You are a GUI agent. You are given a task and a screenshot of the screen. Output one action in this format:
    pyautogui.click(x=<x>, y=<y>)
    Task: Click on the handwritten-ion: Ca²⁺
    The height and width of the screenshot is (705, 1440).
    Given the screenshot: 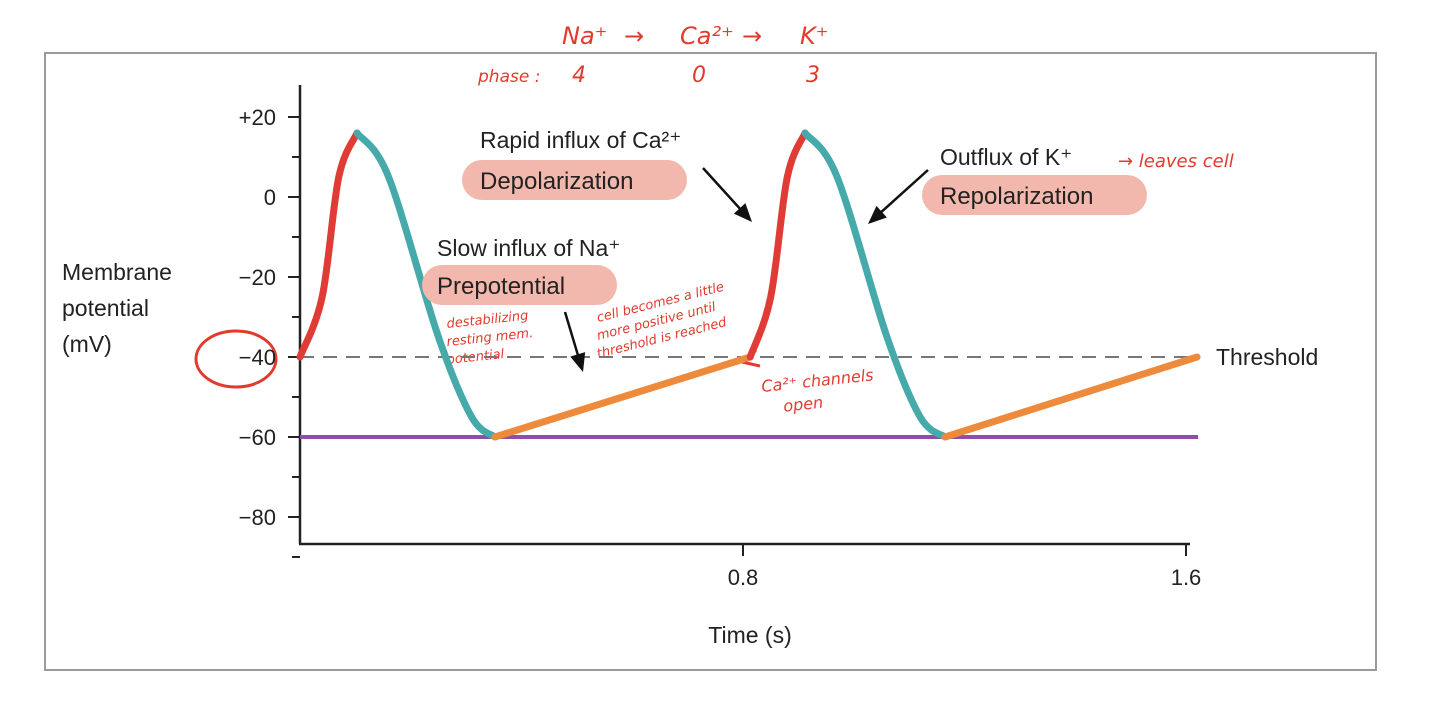 What is the action you would take?
    pyautogui.click(x=707, y=36)
    